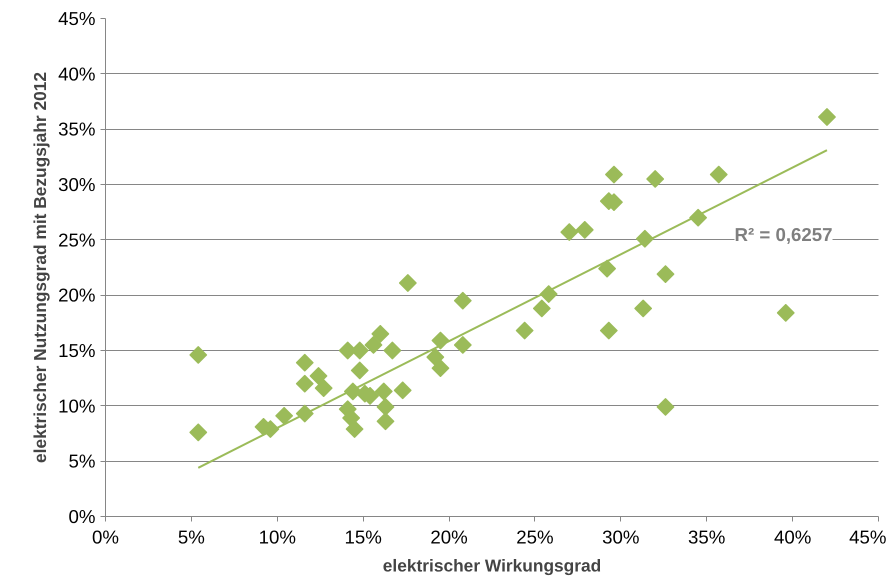  Describe the element at coordinates (449, 537) in the screenshot. I see `x-tick-label: 20%` at that location.